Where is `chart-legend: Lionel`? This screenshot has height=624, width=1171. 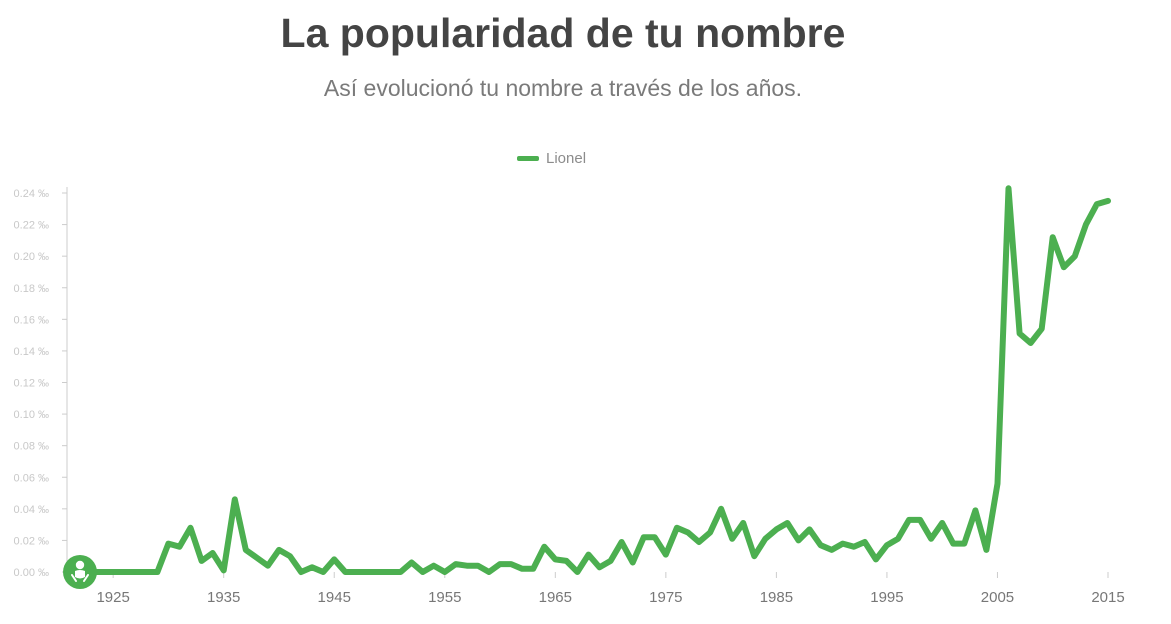
chart-legend: Lionel is located at coordinates (551, 158).